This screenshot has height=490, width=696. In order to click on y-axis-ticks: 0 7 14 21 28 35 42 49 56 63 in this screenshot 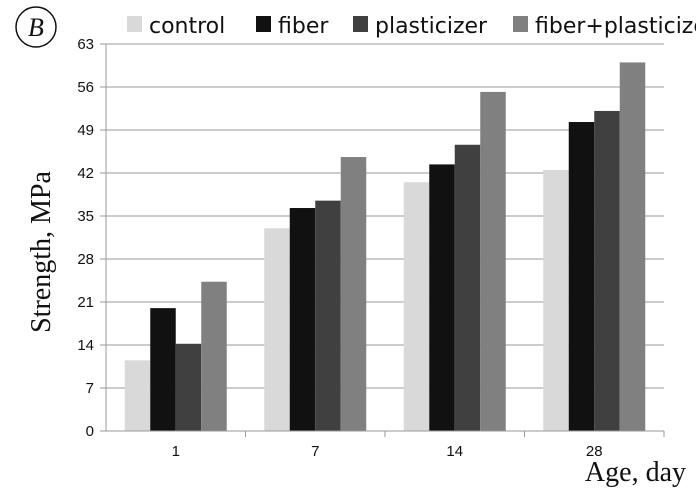, I will do `click(91, 238)`.